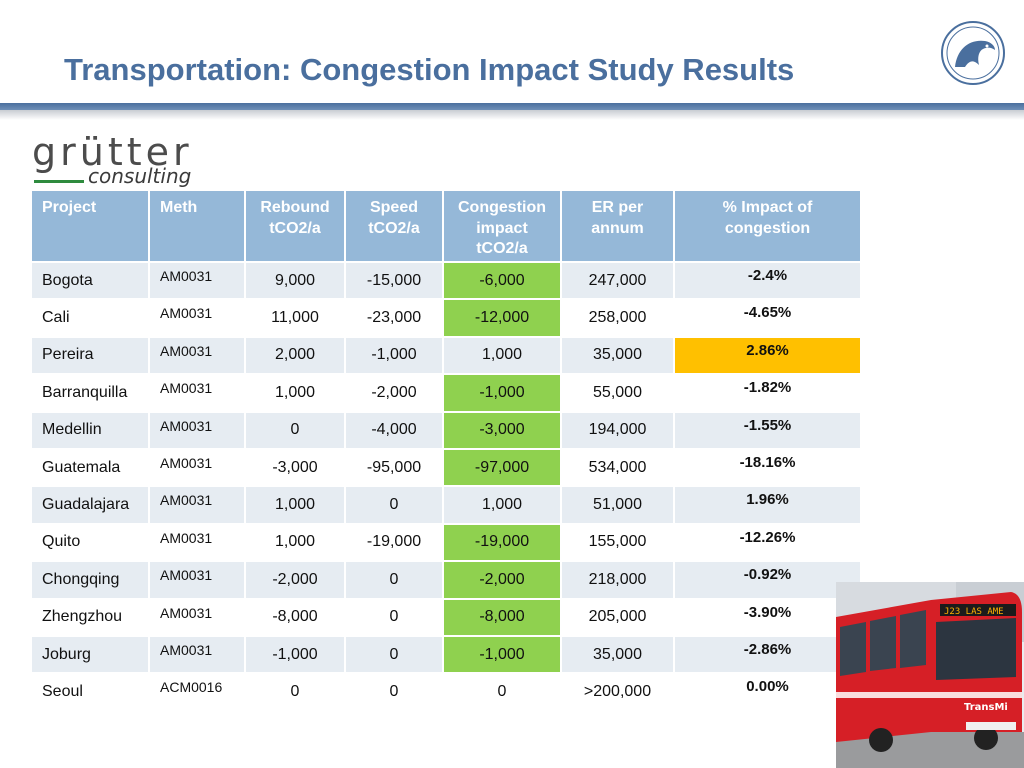 This screenshot has height=768, width=1024. I want to click on cell-congestion: -19,000, so click(502, 542).